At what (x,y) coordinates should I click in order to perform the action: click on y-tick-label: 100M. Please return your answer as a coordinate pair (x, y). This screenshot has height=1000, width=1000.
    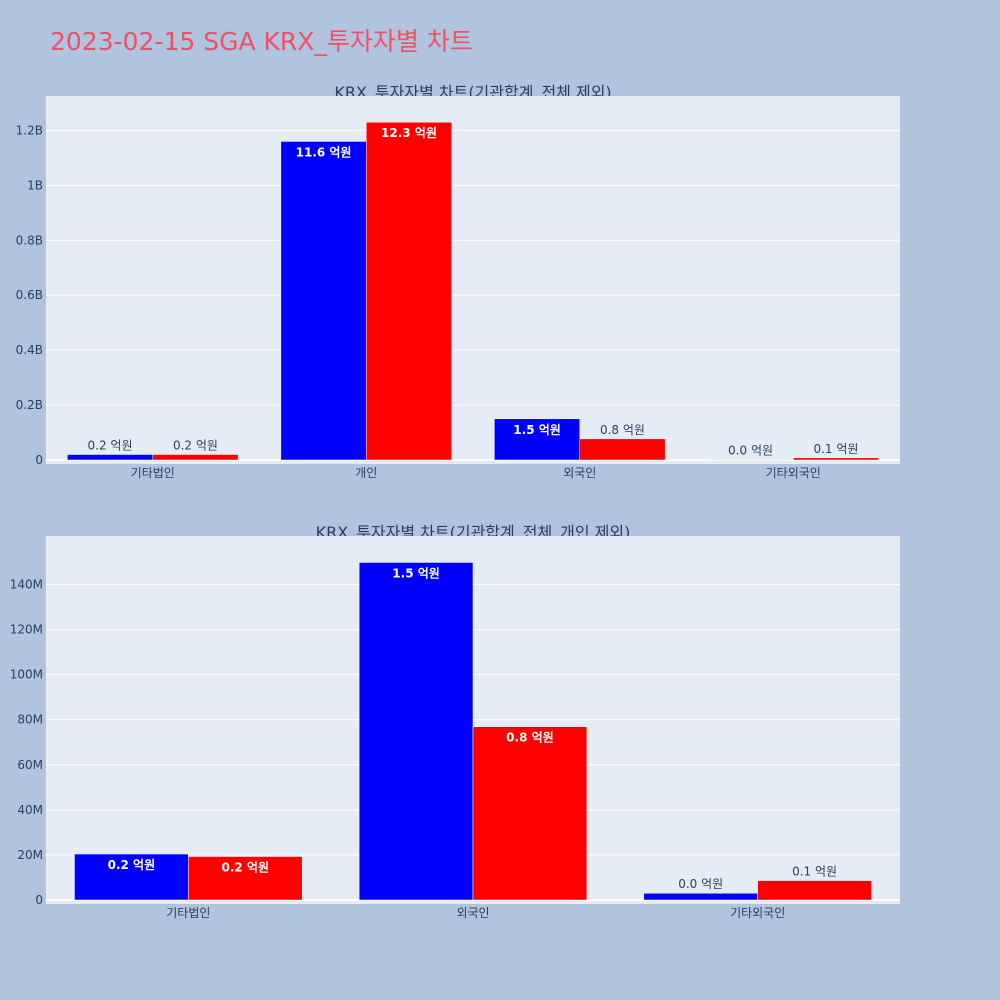
    Looking at the image, I should click on (26, 675).